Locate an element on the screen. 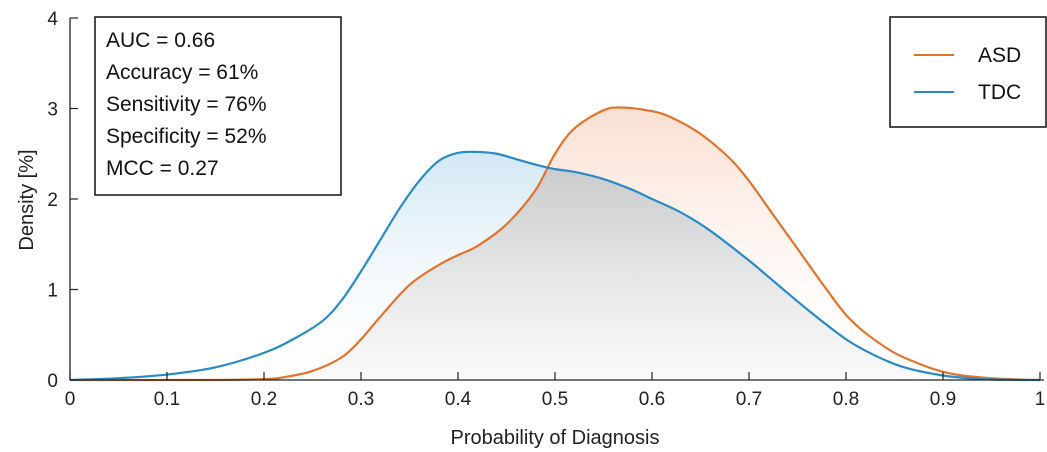  x-tick-label: 0.3 is located at coordinates (361, 399).